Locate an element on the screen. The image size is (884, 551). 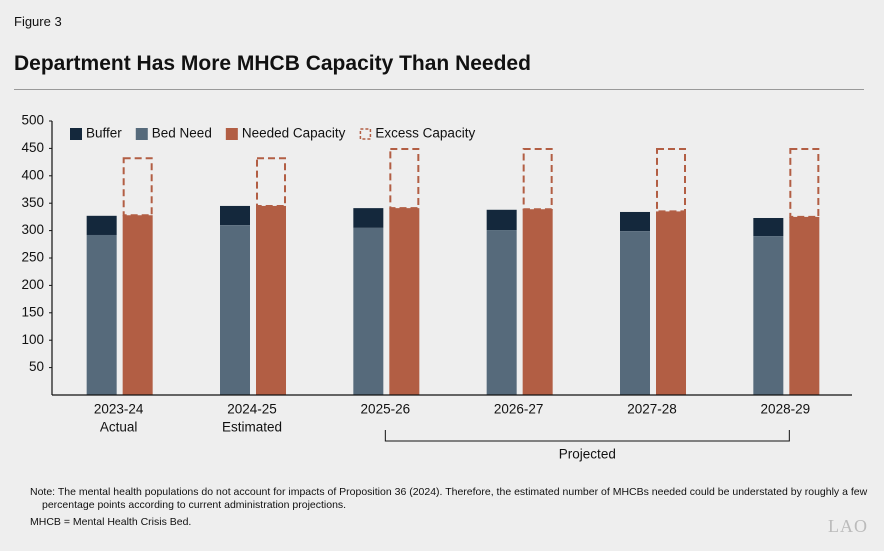
x-tick-label: 2026-27 is located at coordinates (519, 409).